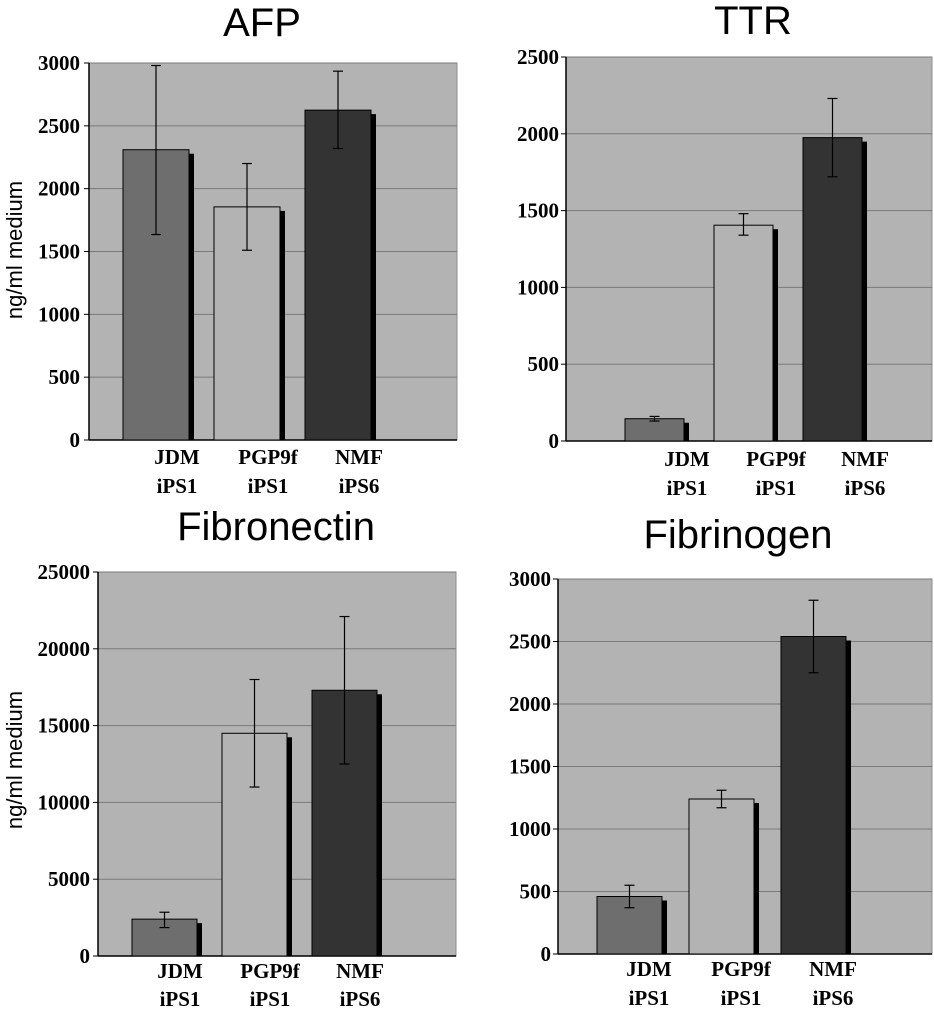  I want to click on chart-title: Fibrinogen, so click(737, 535).